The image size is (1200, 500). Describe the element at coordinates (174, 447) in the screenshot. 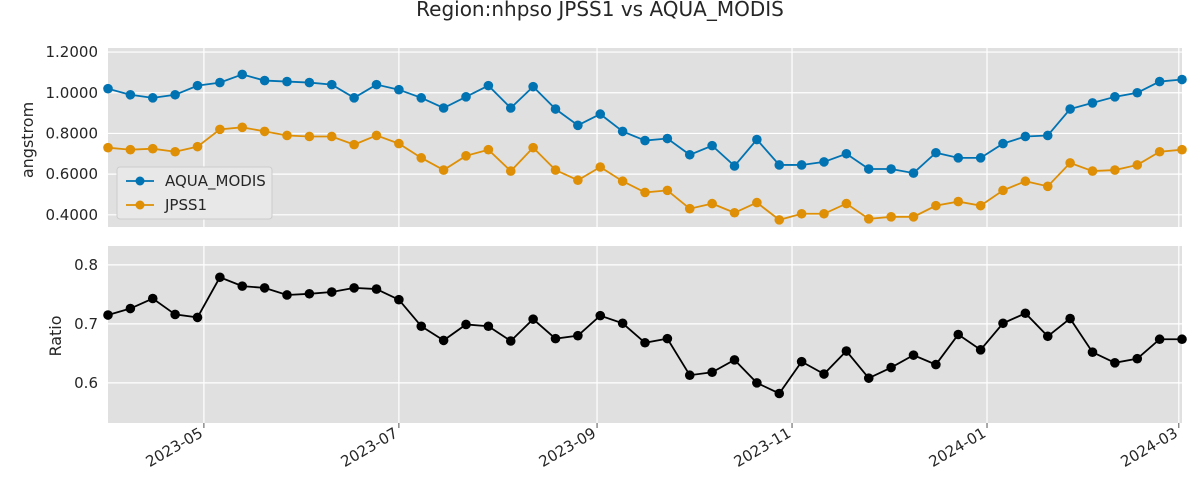

I see `x-tick-0: 2023-05` at that location.